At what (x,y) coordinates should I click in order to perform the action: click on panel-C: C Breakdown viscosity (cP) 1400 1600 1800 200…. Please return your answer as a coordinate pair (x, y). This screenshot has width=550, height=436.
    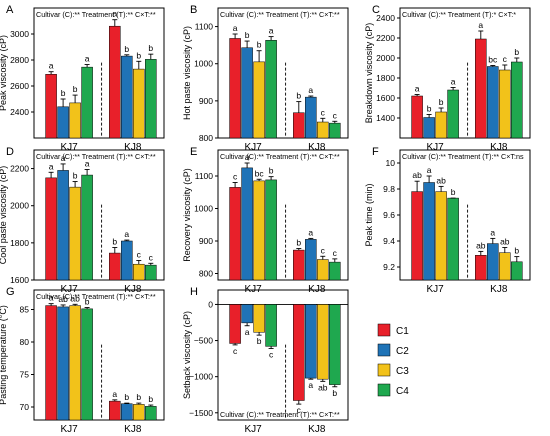
    Looking at the image, I should click on (447, 78).